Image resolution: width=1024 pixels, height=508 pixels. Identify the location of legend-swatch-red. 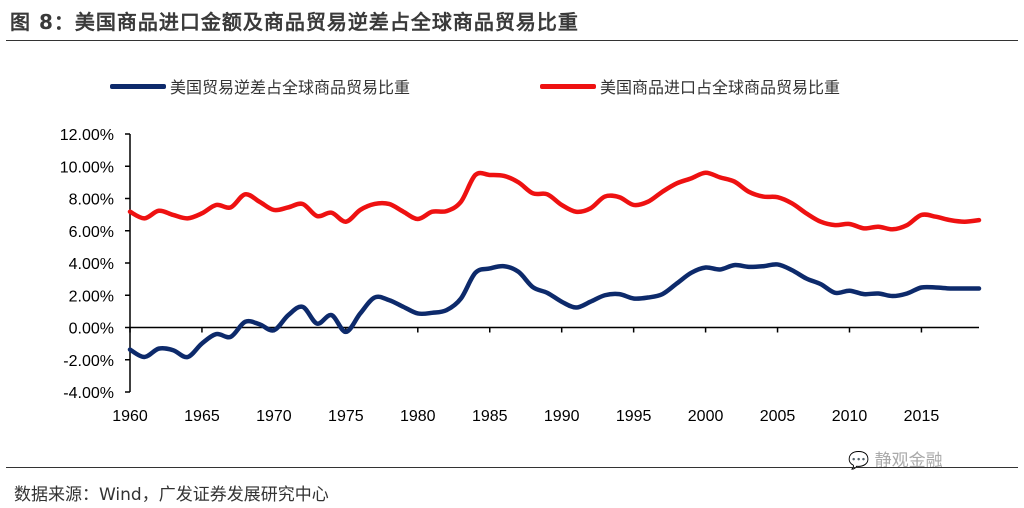
(568, 86).